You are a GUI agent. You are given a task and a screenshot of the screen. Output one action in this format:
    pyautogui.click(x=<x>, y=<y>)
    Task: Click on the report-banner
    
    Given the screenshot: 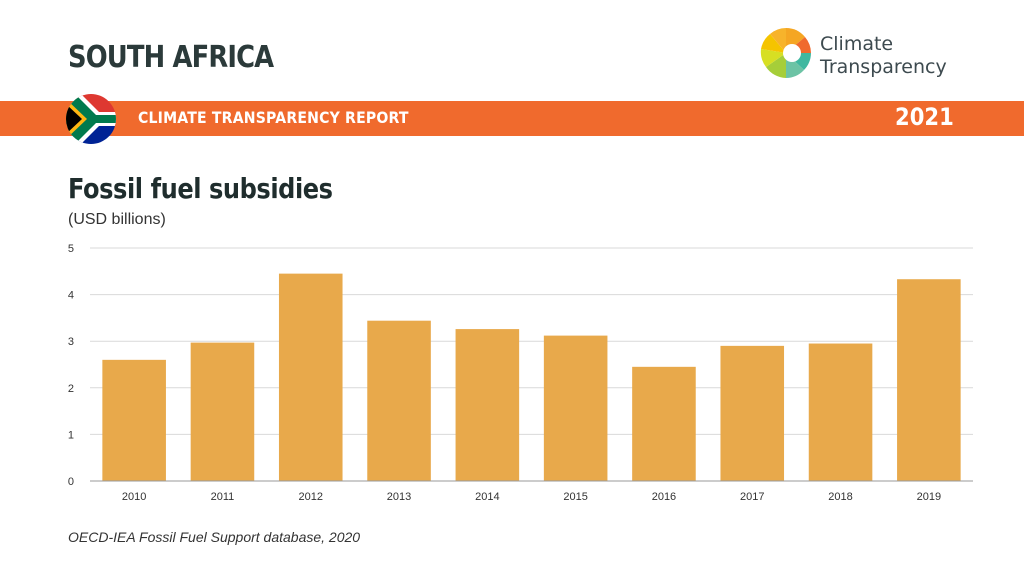 What is the action you would take?
    pyautogui.click(x=512, y=118)
    